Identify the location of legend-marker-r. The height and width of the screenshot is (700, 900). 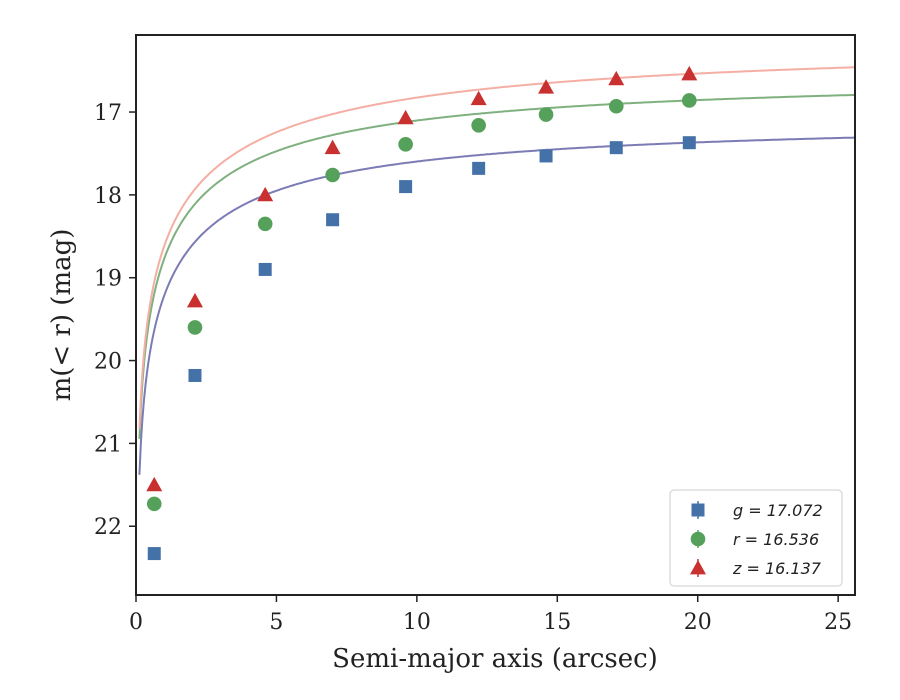
(698, 539).